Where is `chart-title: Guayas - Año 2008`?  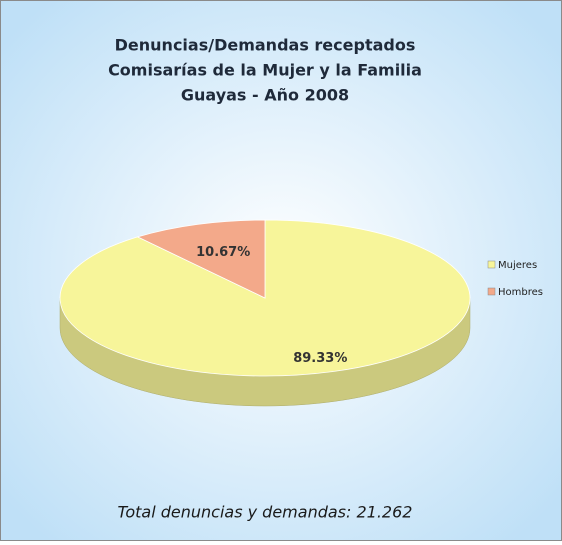 chart-title: Guayas - Año 2008 is located at coordinates (265, 95).